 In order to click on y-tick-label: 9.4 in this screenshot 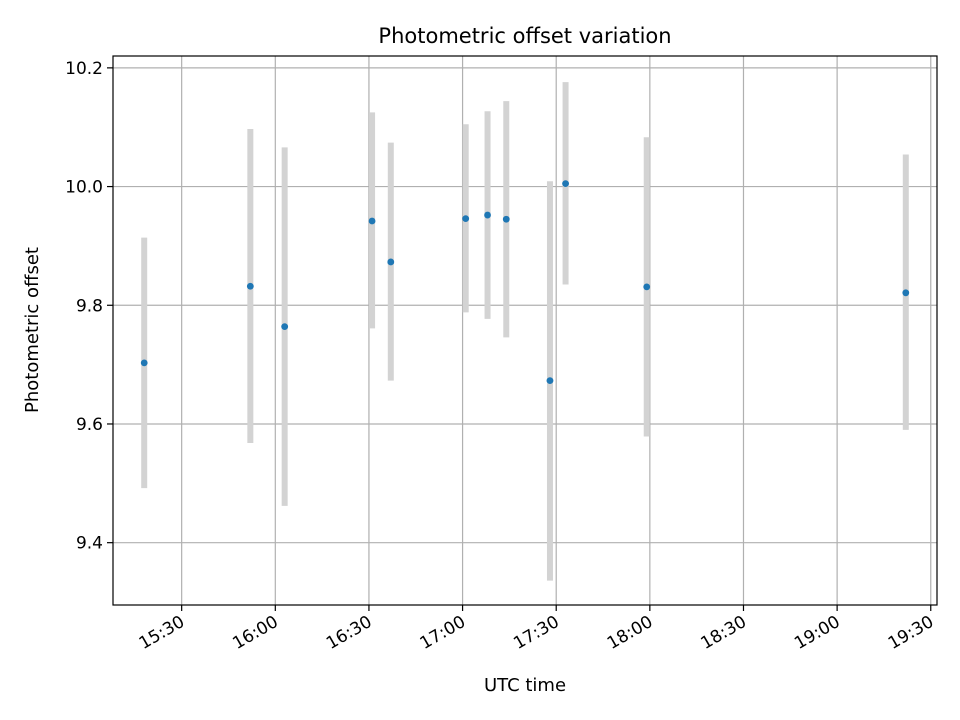, I will do `click(89, 544)`.